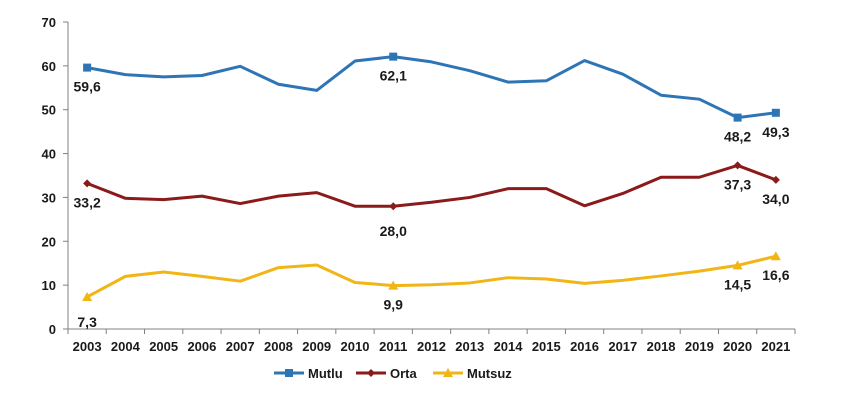 The image size is (850, 400). I want to click on y-tick-label: 40, so click(49, 154).